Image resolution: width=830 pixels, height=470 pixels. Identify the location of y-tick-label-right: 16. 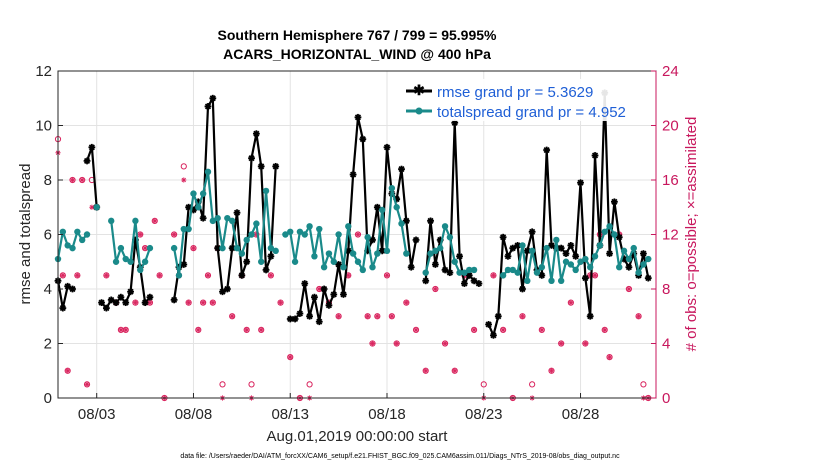
(670, 180).